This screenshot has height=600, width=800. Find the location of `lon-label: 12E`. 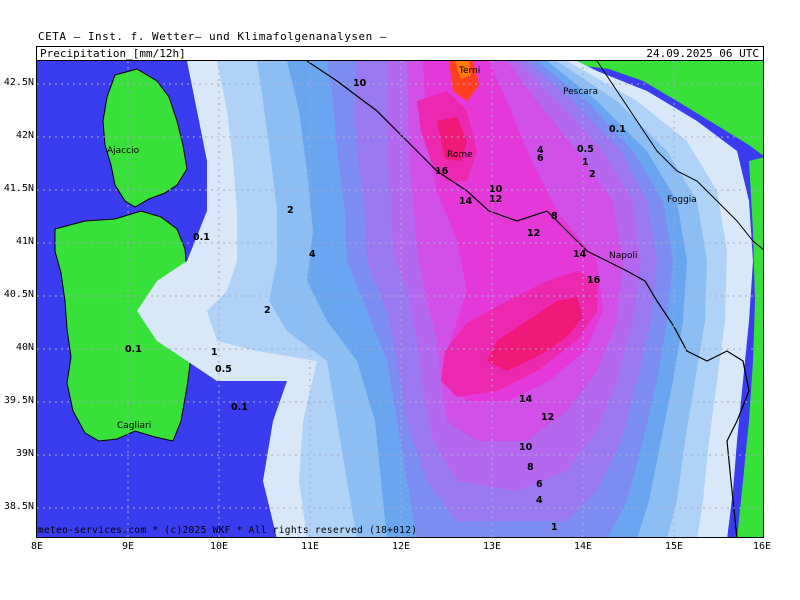

lon-label: 12E is located at coordinates (401, 546).